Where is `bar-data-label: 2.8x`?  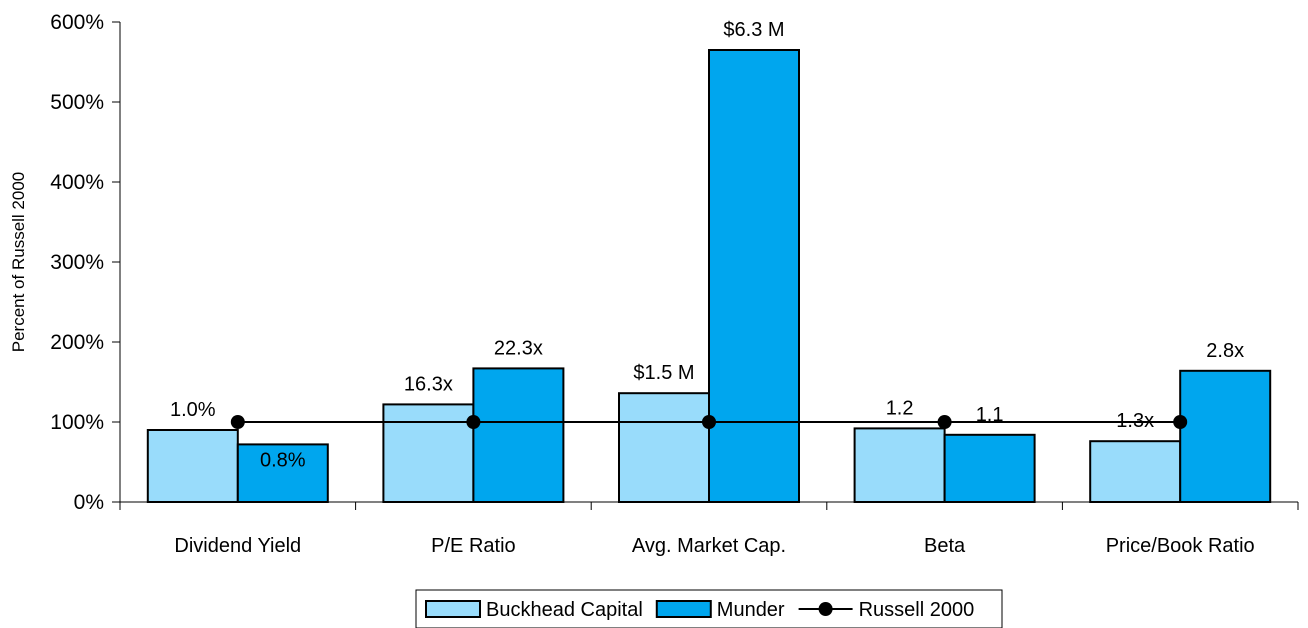
bar-data-label: 2.8x is located at coordinates (1225, 351).